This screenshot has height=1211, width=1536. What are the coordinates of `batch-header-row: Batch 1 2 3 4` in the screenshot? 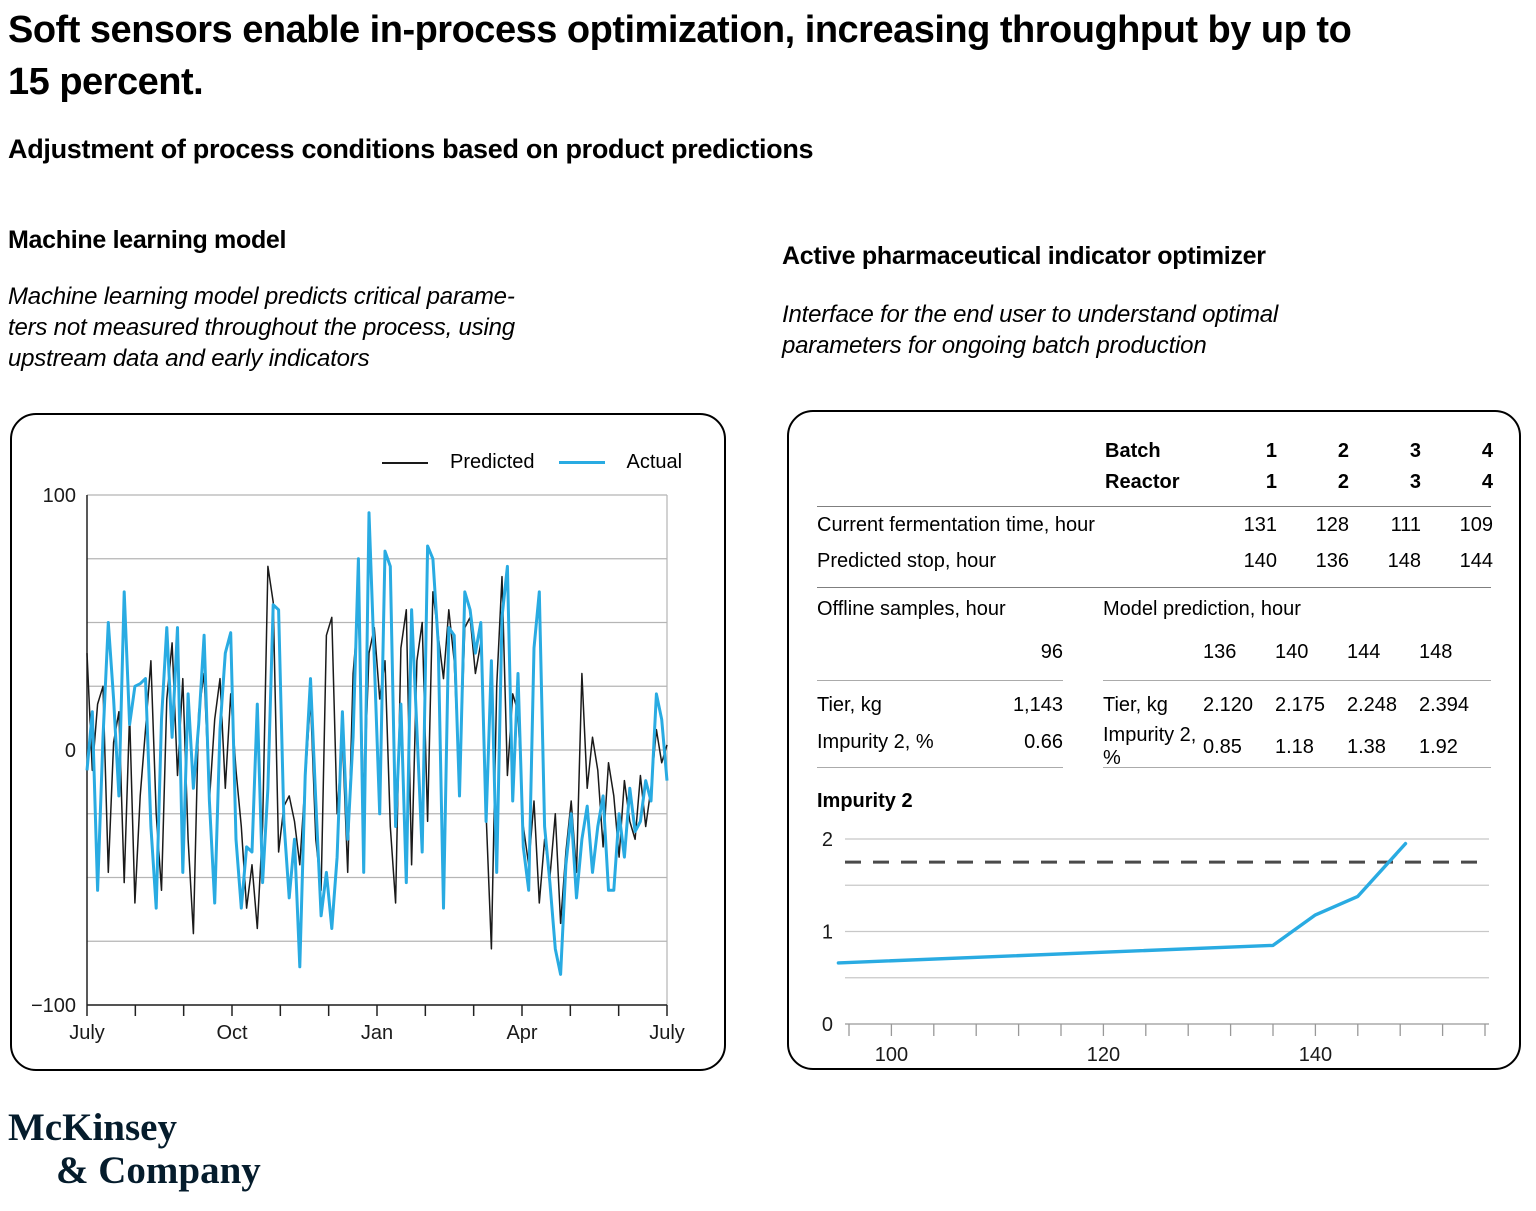 It's located at (1155, 451).